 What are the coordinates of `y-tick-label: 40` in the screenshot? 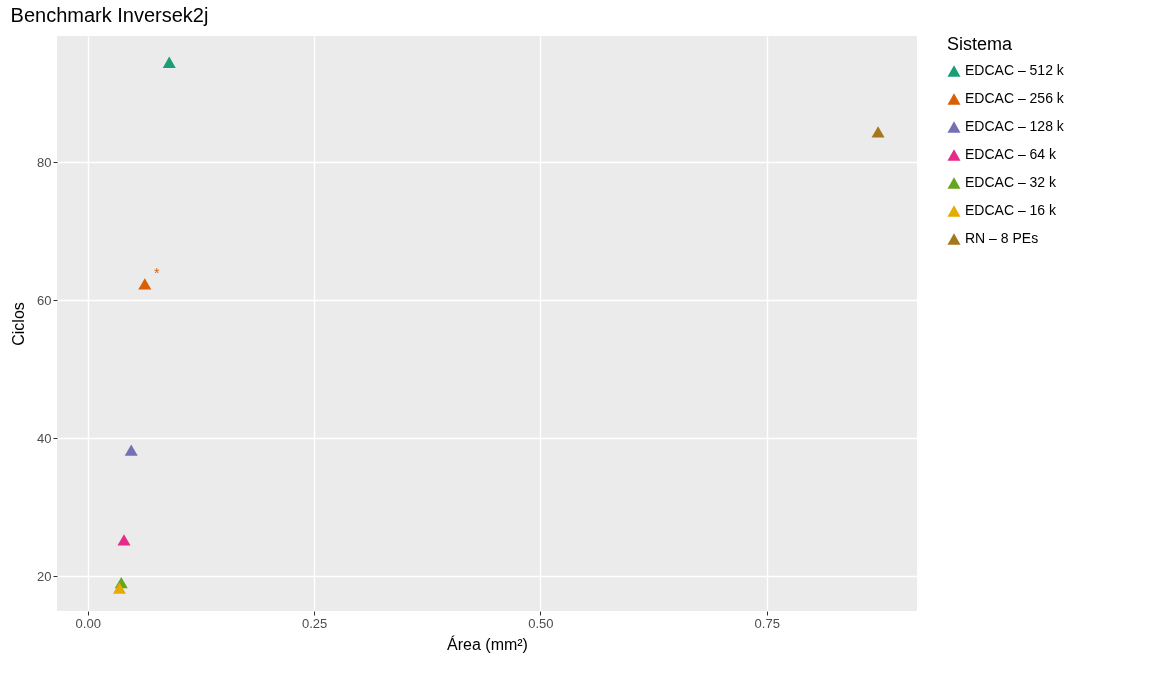 It's located at (44, 438).